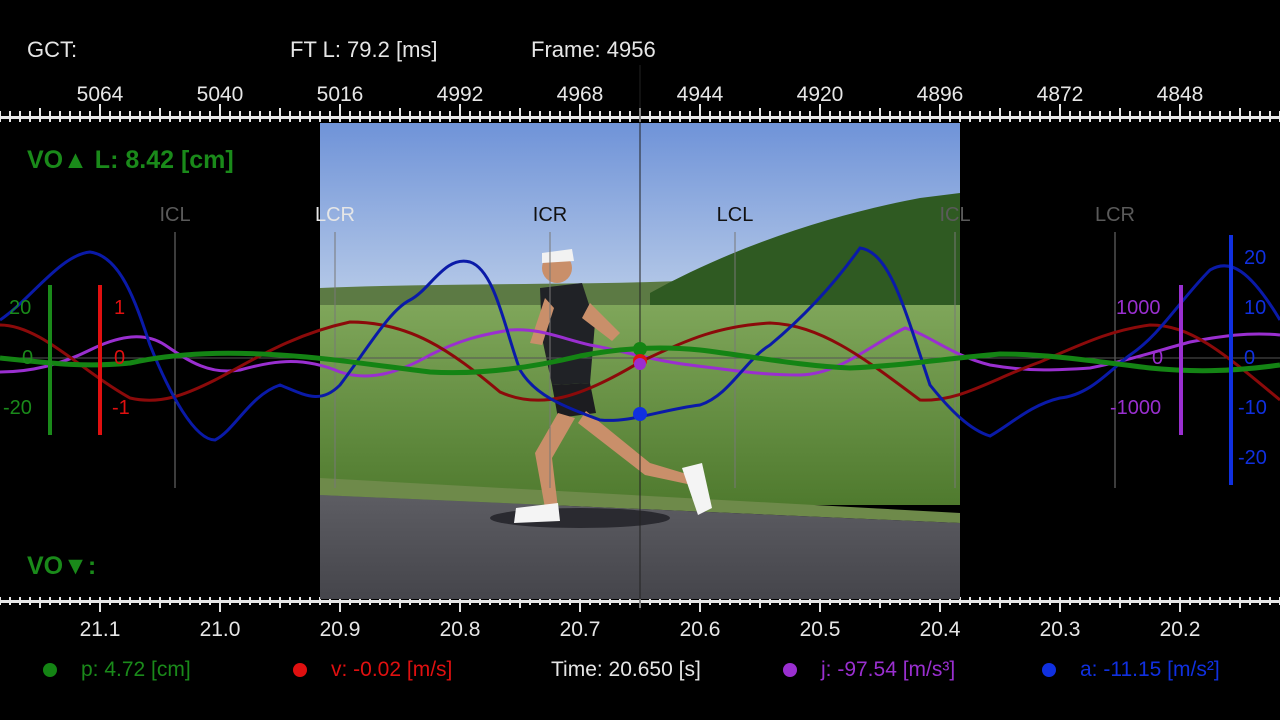 This screenshot has width=1280, height=720. Describe the element at coordinates (20, 308) in the screenshot. I see `position-axis-label: 20` at that location.